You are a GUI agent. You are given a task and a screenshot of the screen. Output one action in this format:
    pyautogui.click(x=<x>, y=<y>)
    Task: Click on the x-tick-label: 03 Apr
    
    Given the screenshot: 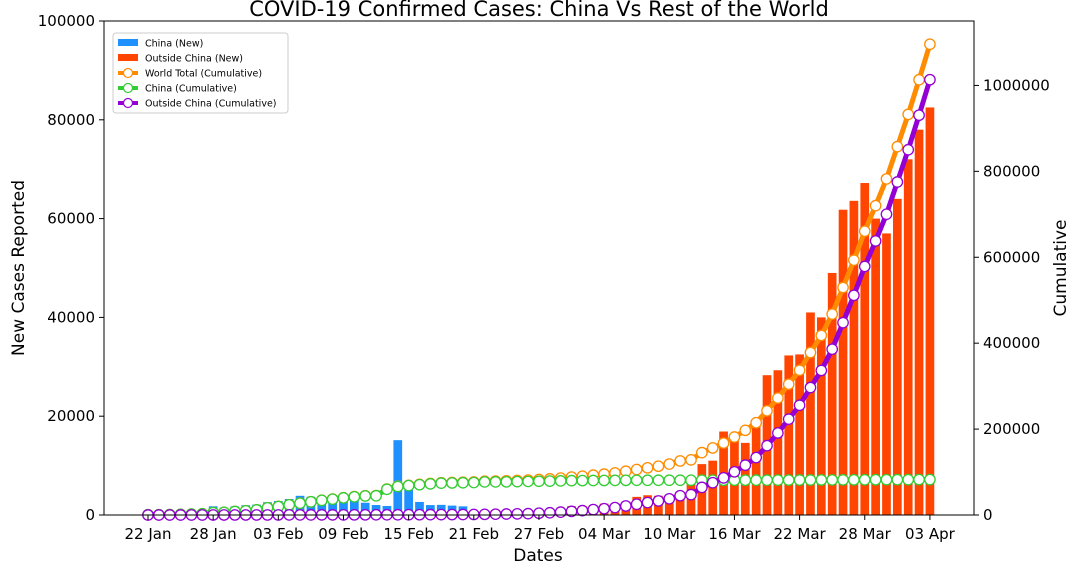 What is the action you would take?
    pyautogui.click(x=930, y=534)
    